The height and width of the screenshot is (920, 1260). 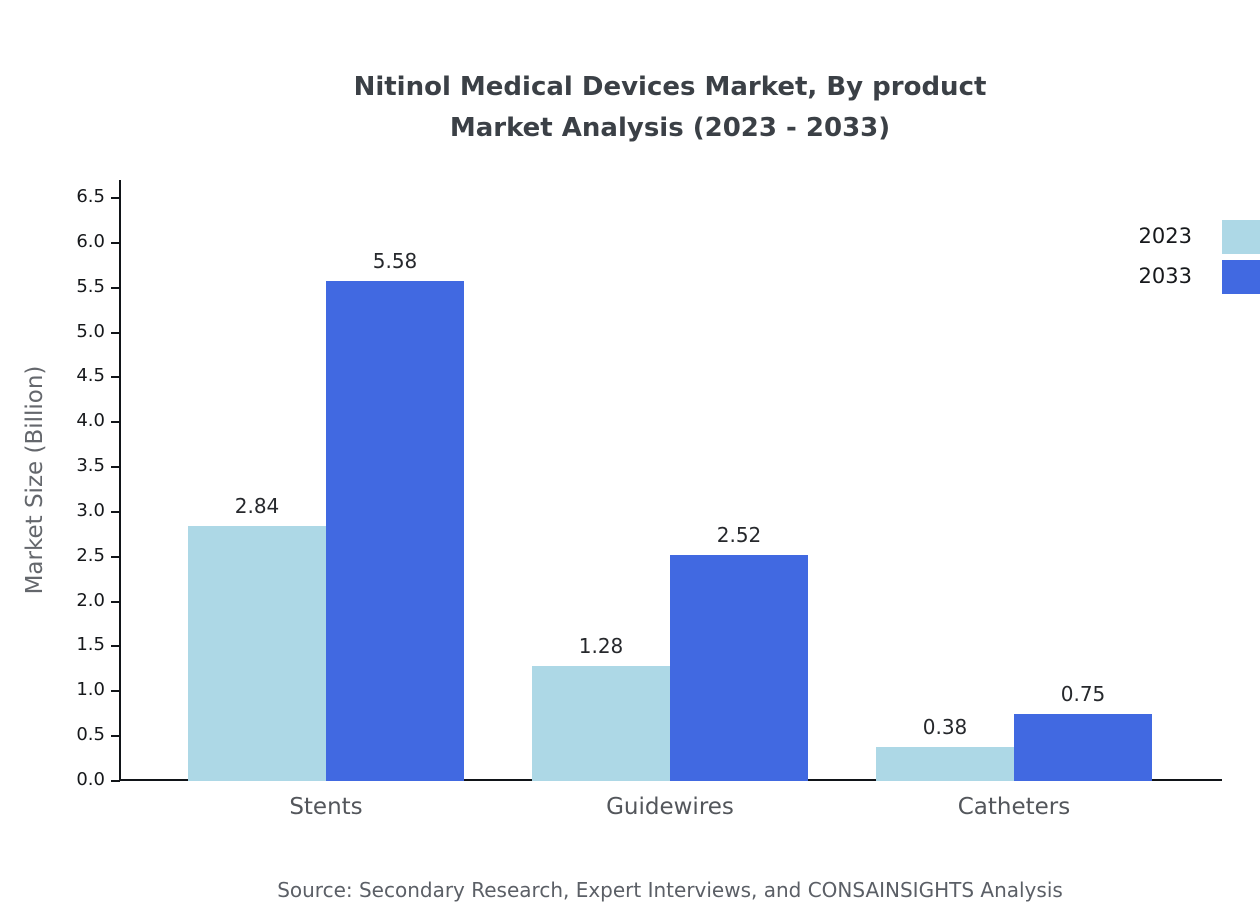 I want to click on legend-label-2033: 2033, so click(x=1165, y=276).